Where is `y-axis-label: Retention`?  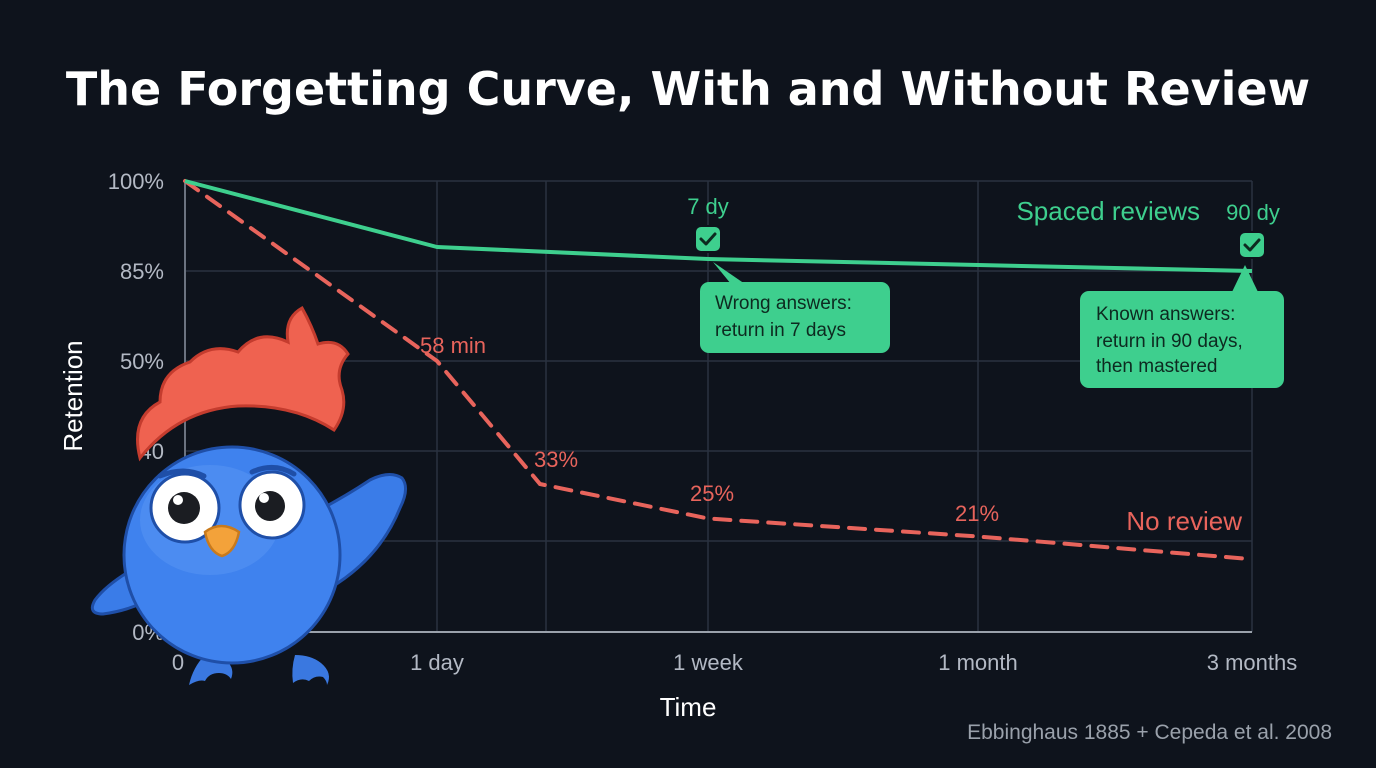 y-axis-label: Retention is located at coordinates (73, 395).